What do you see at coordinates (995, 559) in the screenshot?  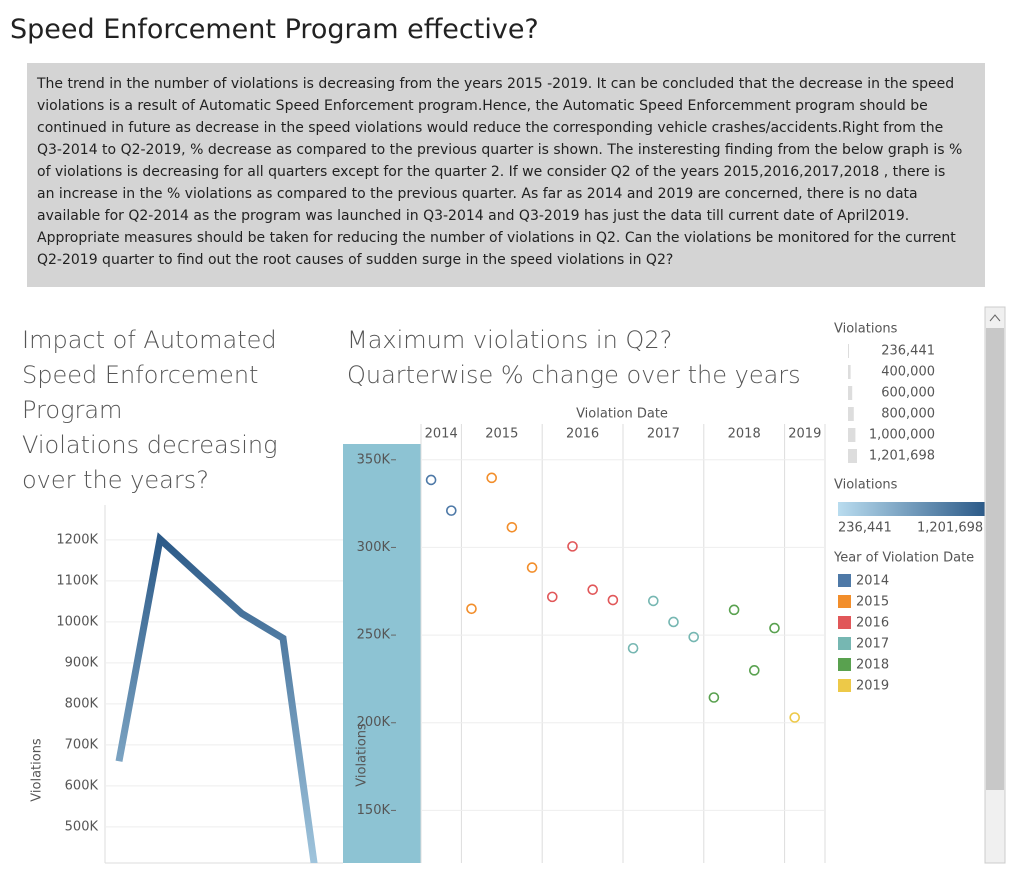 I see `scroll-thumb` at bounding box center [995, 559].